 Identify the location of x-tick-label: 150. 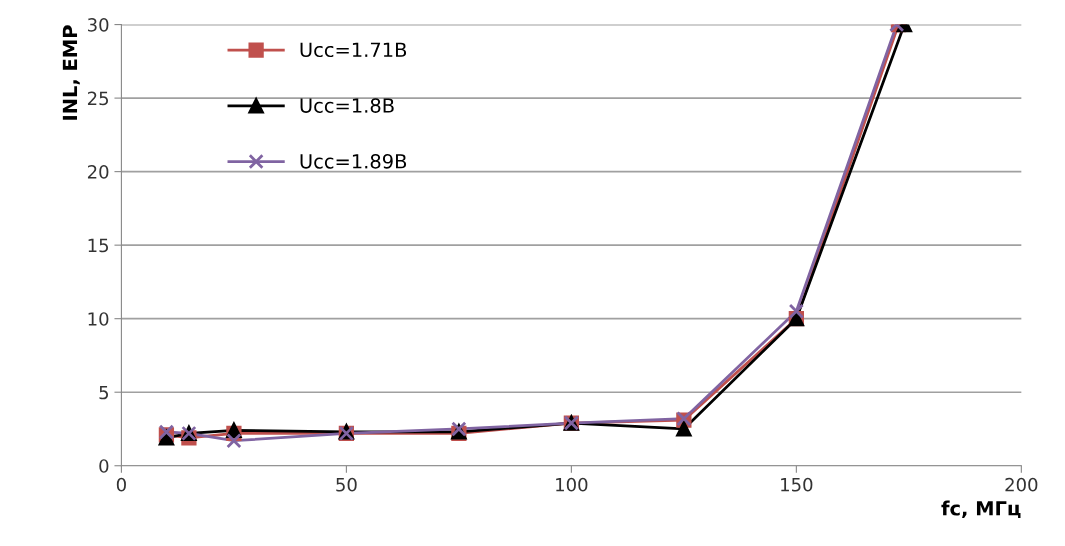
(797, 484).